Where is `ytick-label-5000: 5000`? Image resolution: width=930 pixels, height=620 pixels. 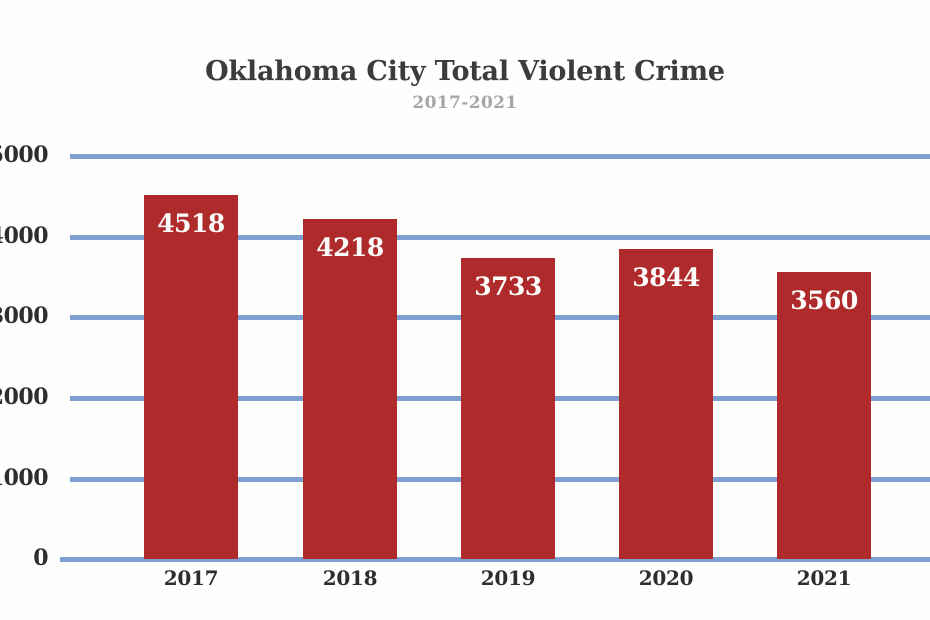 ytick-label-5000: 5000 is located at coordinates (24, 155).